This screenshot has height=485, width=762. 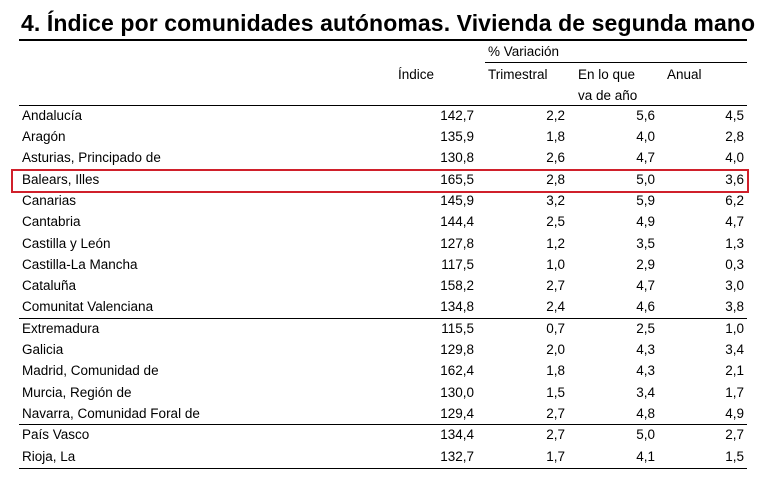 What do you see at coordinates (734, 157) in the screenshot?
I see `anual-value: 4,0` at bounding box center [734, 157].